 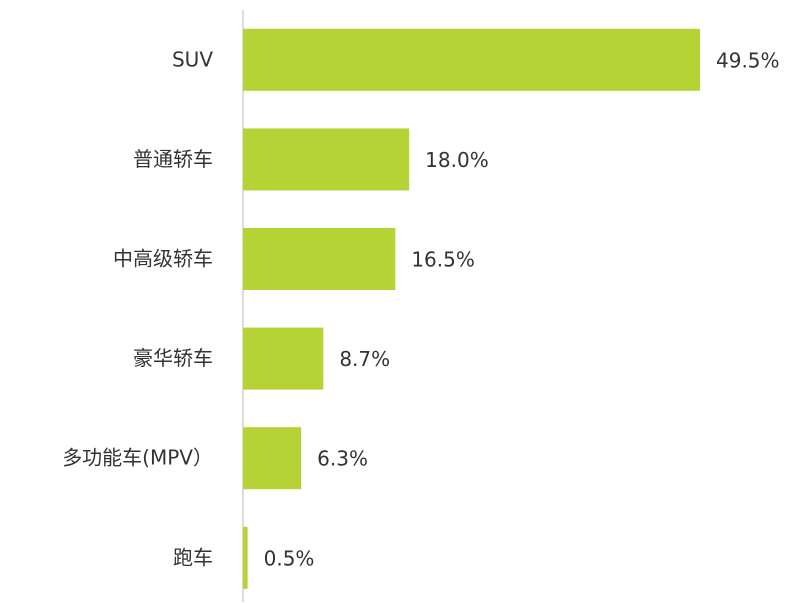 What do you see at coordinates (748, 60) in the screenshot?
I see `value-label: 49.5%` at bounding box center [748, 60].